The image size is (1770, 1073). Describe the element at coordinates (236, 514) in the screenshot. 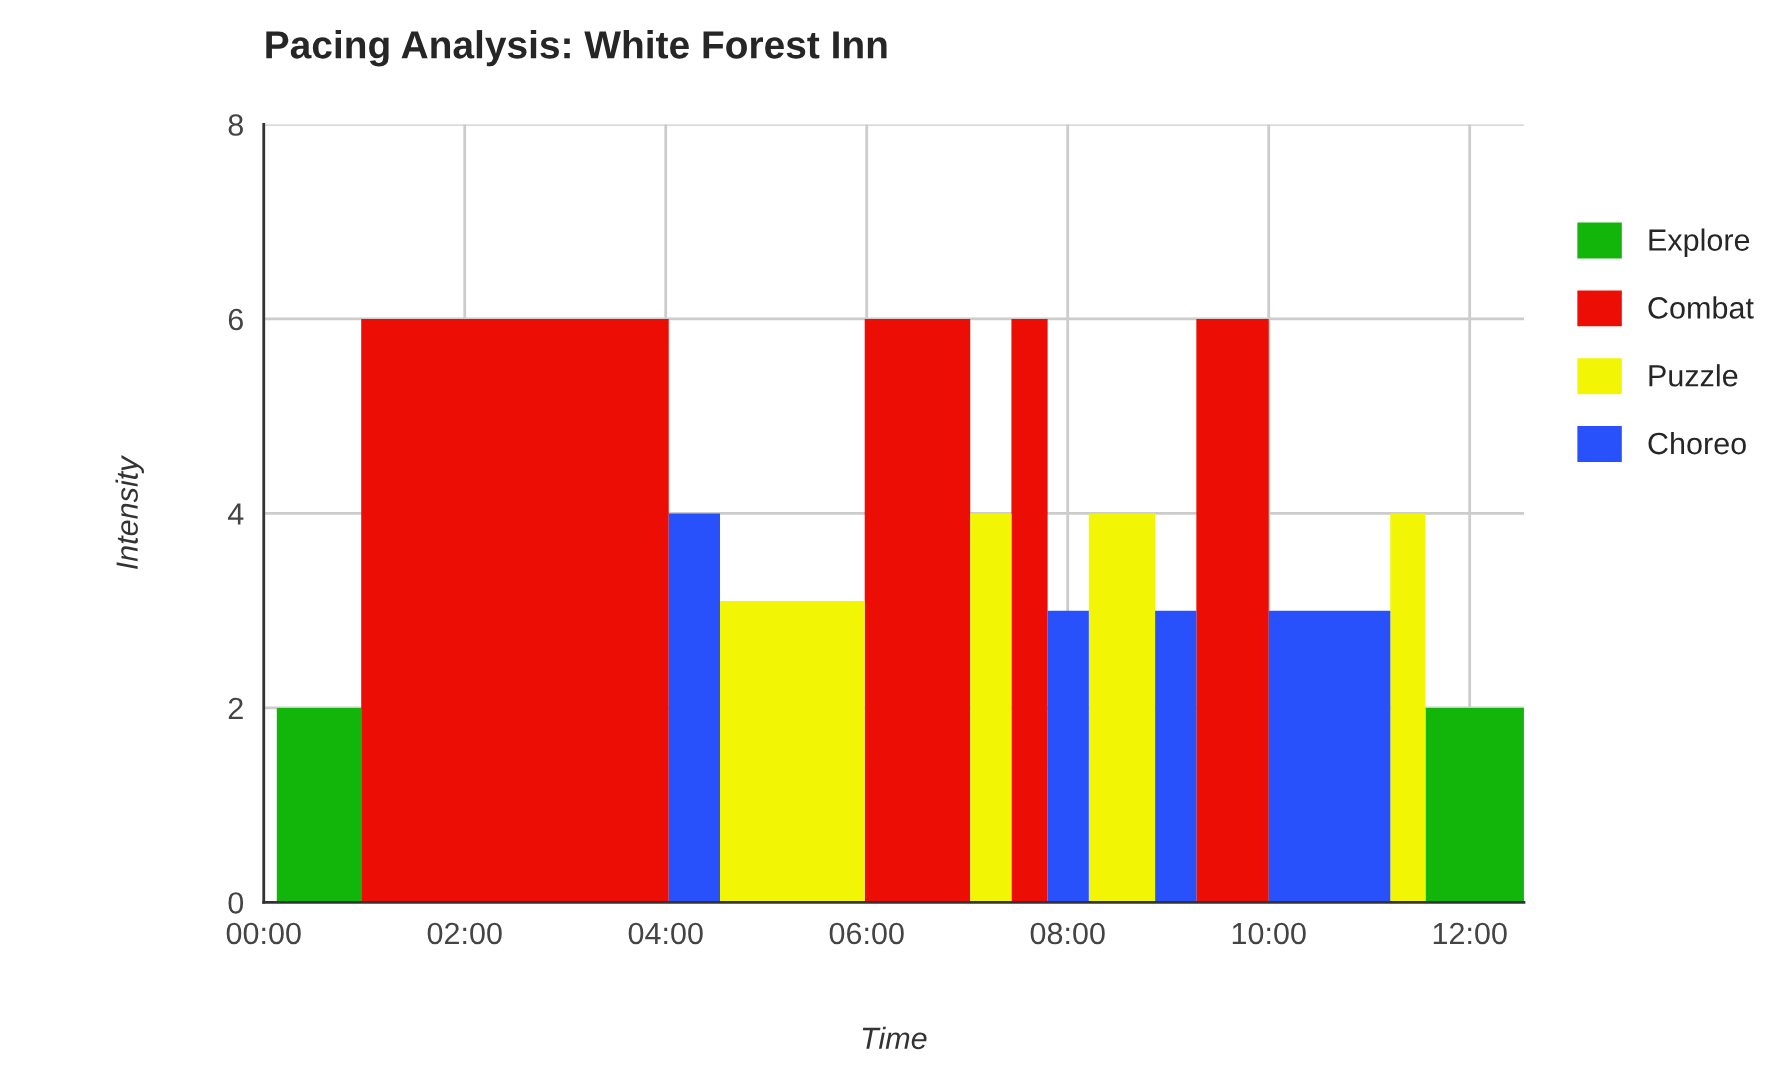

I see `y-tick-label: 4` at that location.